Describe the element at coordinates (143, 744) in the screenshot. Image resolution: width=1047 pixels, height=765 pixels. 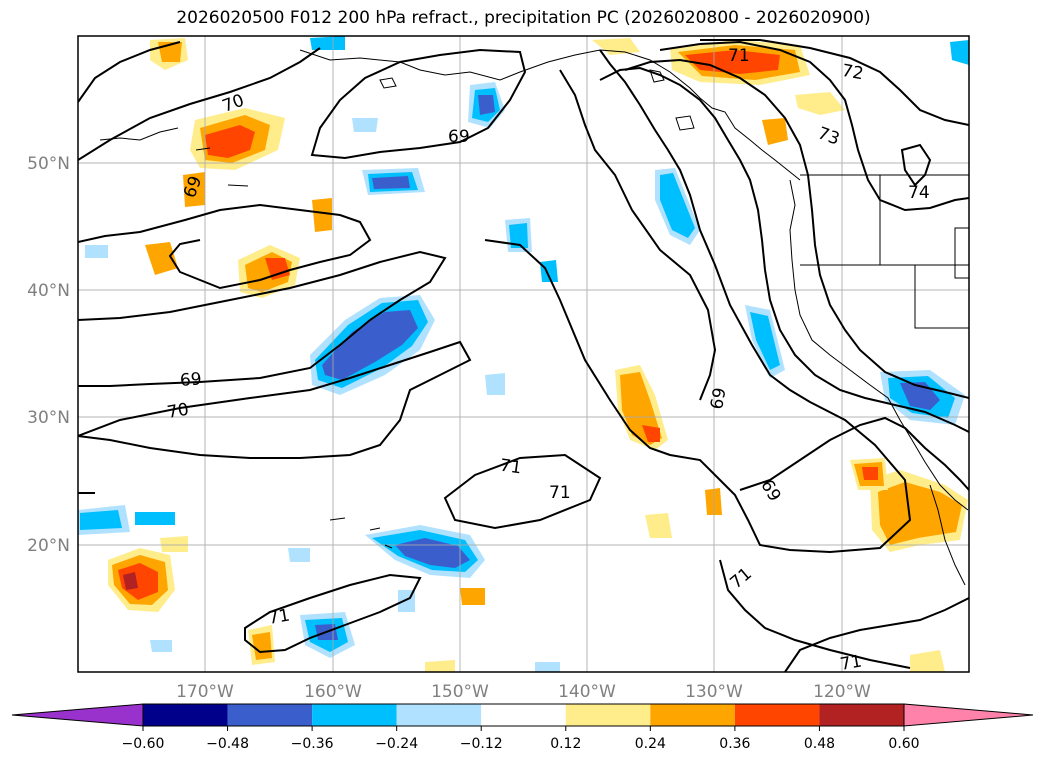
I see `colorbar-tick-label: −0.60` at that location.